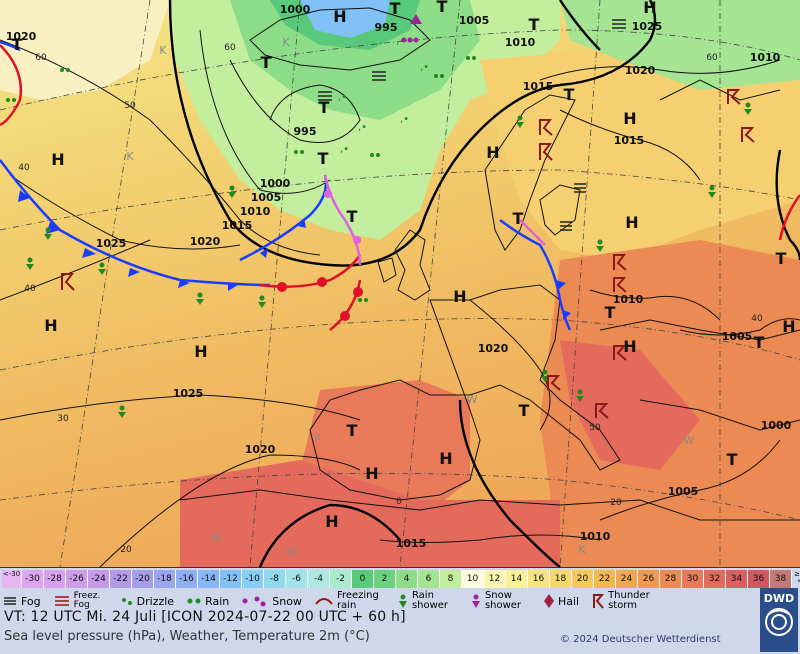 The width and height of the screenshot is (800, 654). I want to click on legend-item-rain: Rain, so click(207, 601).